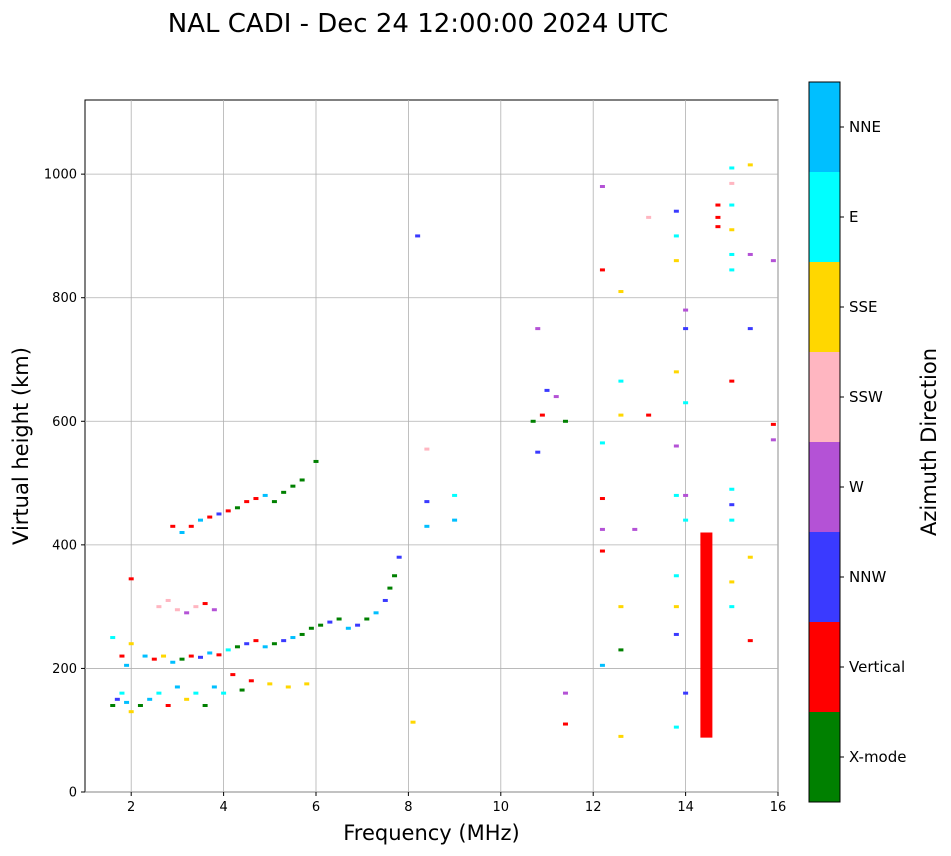 The width and height of the screenshot is (951, 856). What do you see at coordinates (64, 422) in the screenshot?
I see `y-tick-label: 600` at bounding box center [64, 422].